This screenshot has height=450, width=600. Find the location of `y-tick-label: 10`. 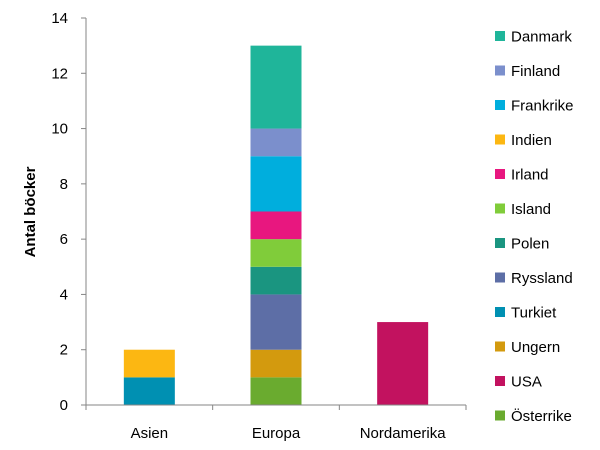

y-tick-label: 10 is located at coordinates (59, 129).